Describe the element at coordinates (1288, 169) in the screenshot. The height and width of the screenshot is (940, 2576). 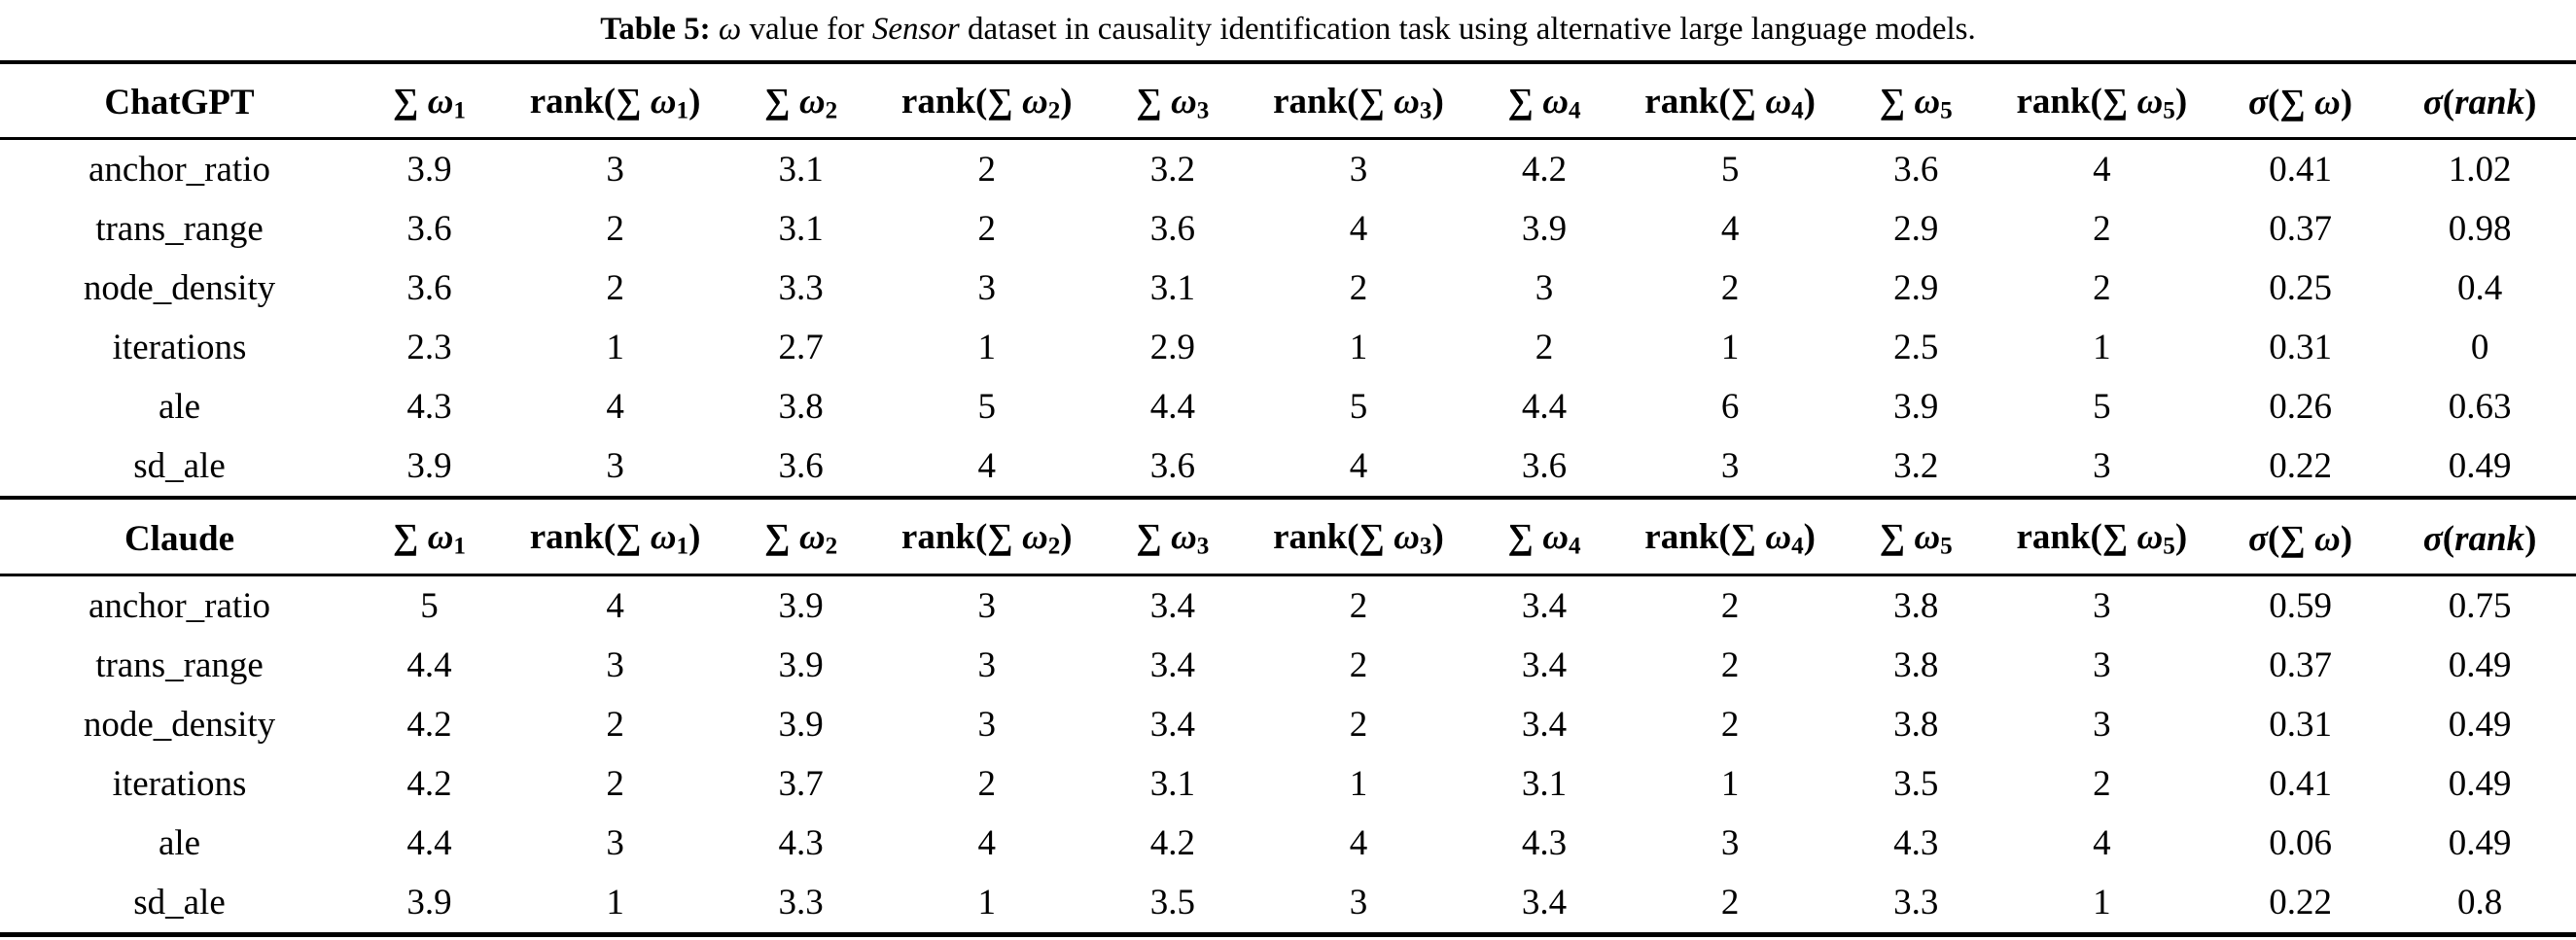
I see `table-row: anchor_ratio 3.9 3 3.1 2 3.2 3 4.2 5 3.6 4 0.41 1.02` at that location.